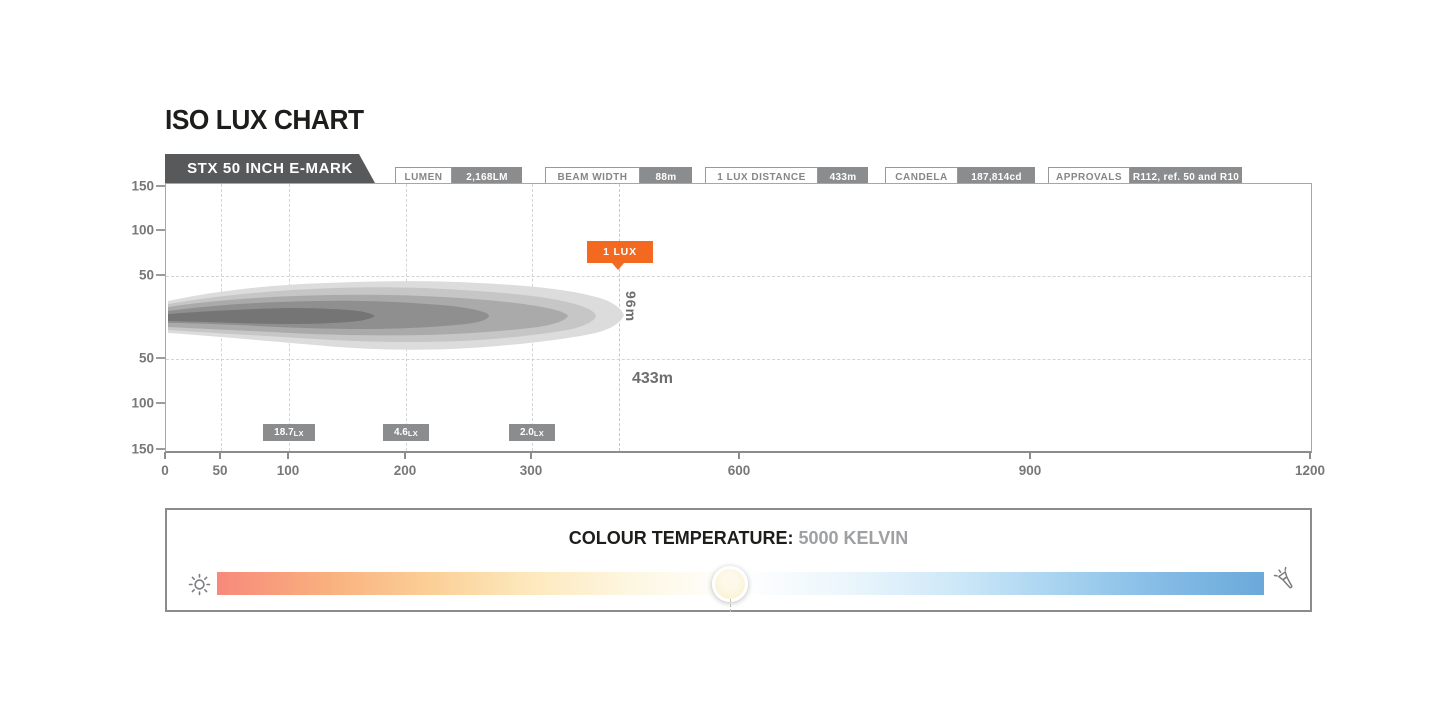  What do you see at coordinates (264, 119) in the screenshot?
I see `page-title: ISO LUX CHART` at bounding box center [264, 119].